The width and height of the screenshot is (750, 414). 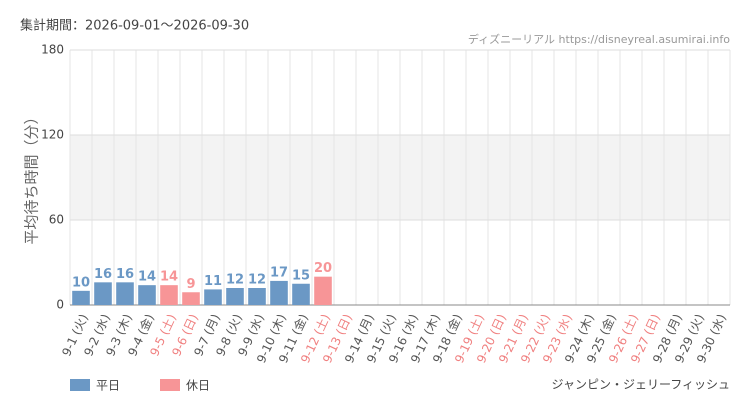 What do you see at coordinates (301, 275) in the screenshot?
I see `value-label: 15` at bounding box center [301, 275].